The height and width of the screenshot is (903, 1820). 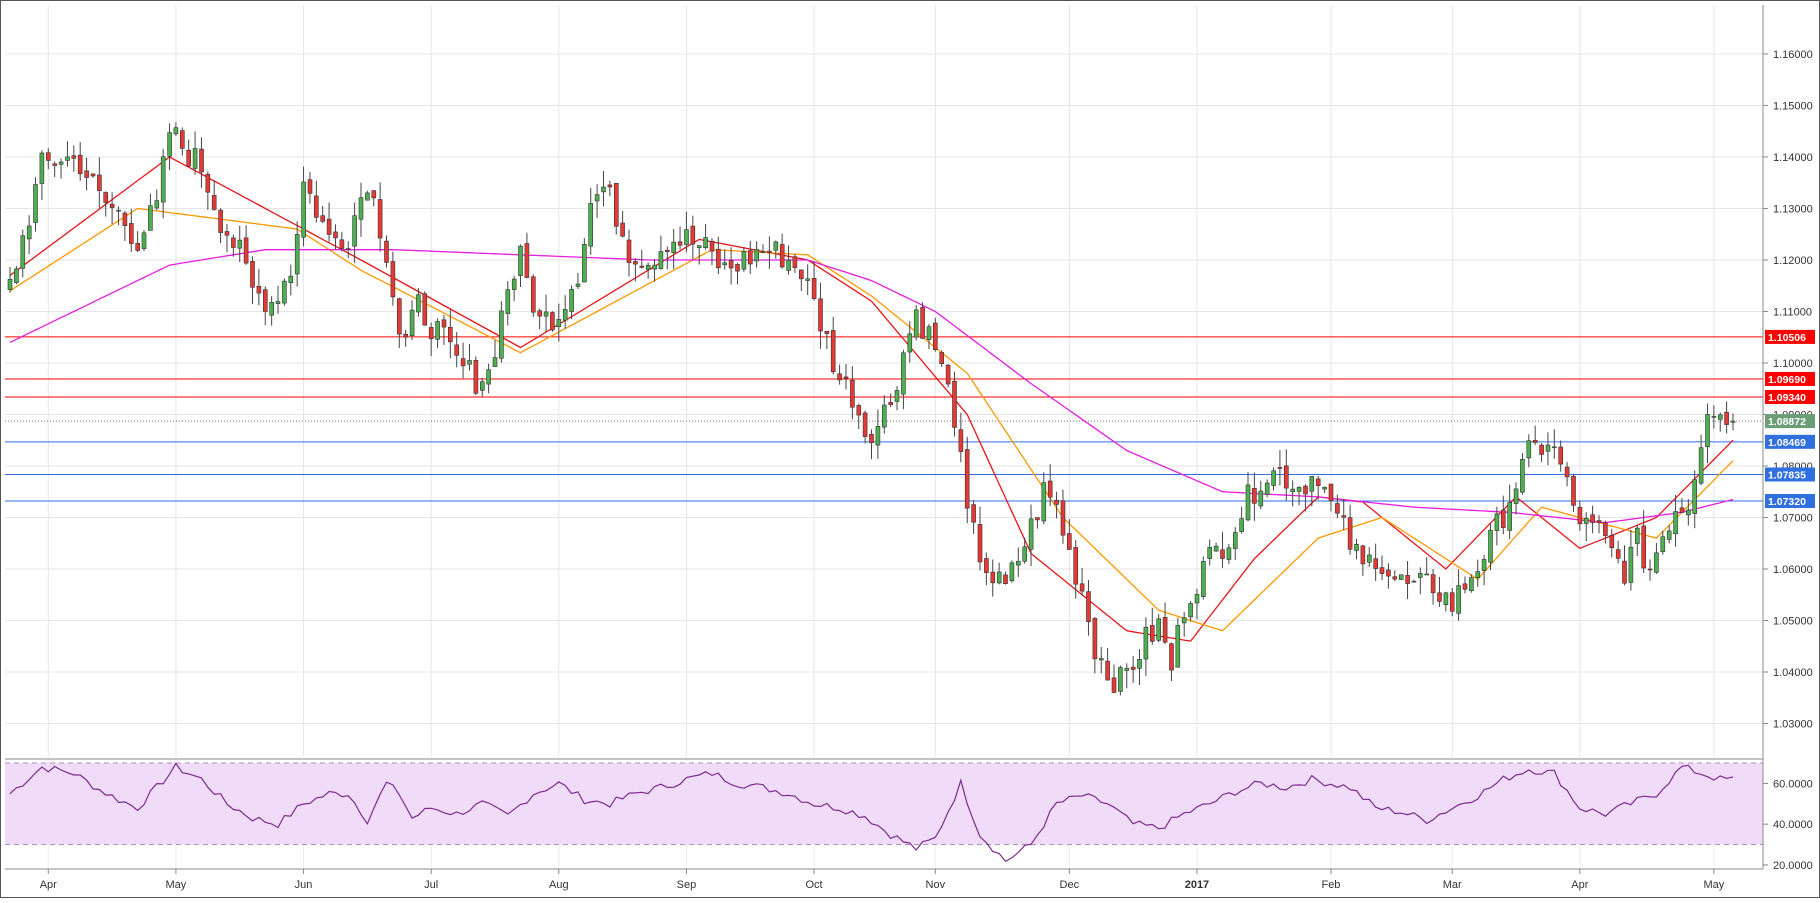 I want to click on rsi-pane, so click(x=884, y=812).